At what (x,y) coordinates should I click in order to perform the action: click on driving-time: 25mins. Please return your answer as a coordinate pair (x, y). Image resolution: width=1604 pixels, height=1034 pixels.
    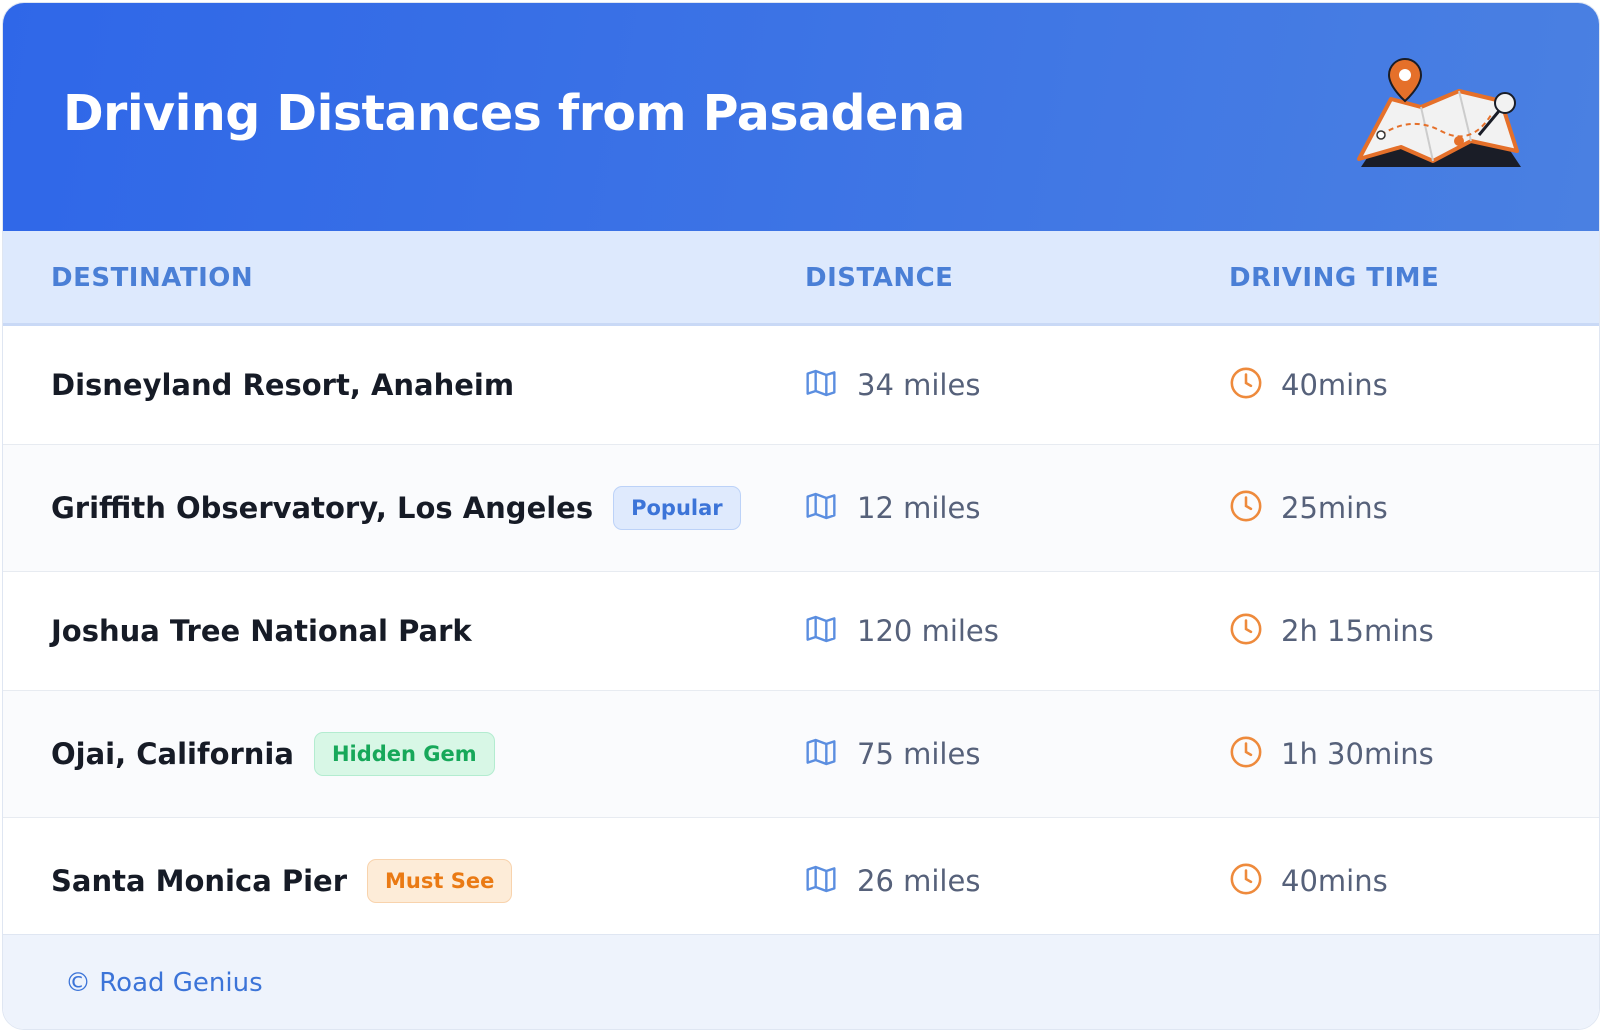
    Looking at the image, I should click on (1334, 508).